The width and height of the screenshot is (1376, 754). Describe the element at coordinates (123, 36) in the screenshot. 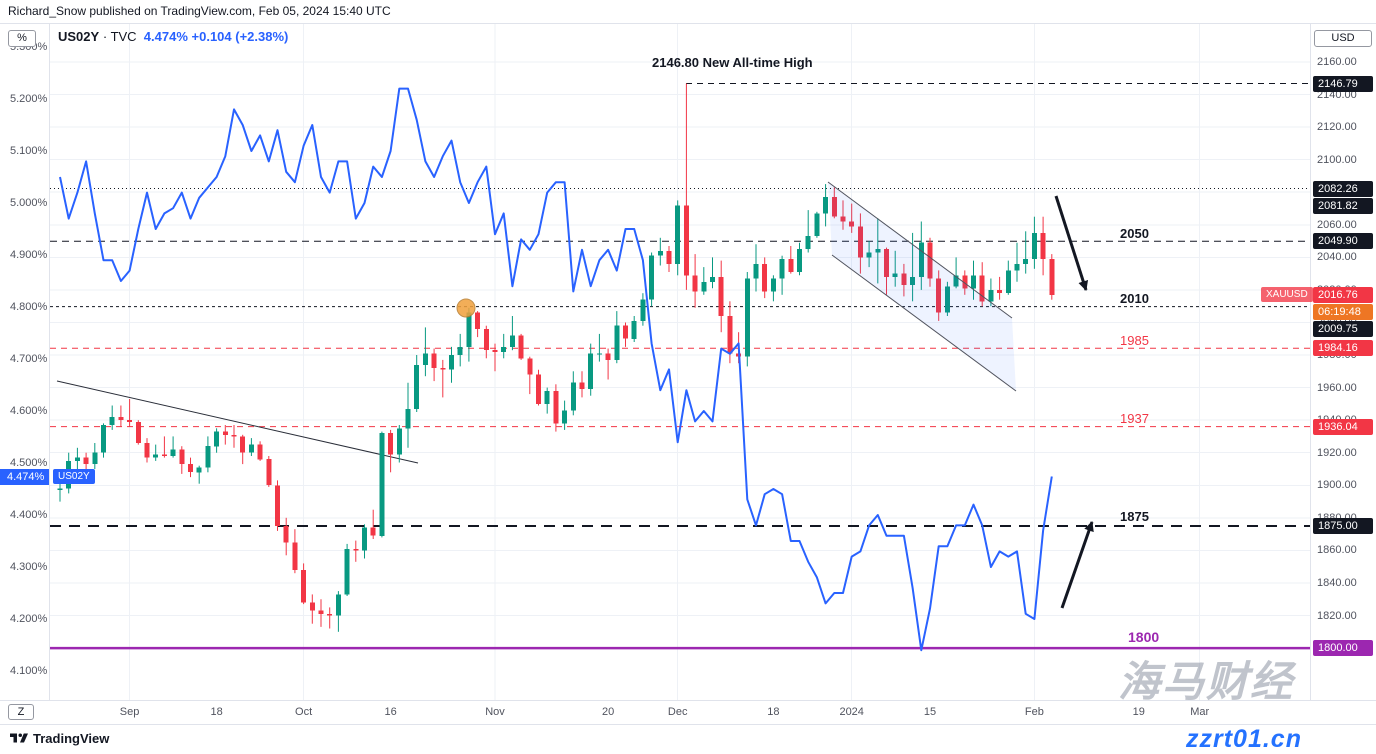

I see `exchange-name: TVC` at that location.